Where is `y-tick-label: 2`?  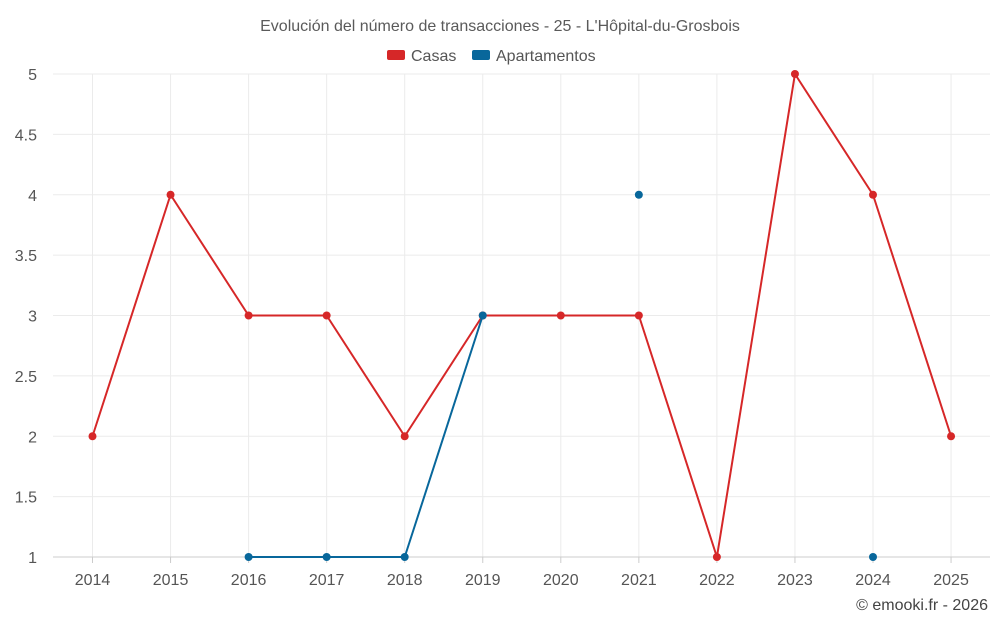 y-tick-label: 2 is located at coordinates (32, 437).